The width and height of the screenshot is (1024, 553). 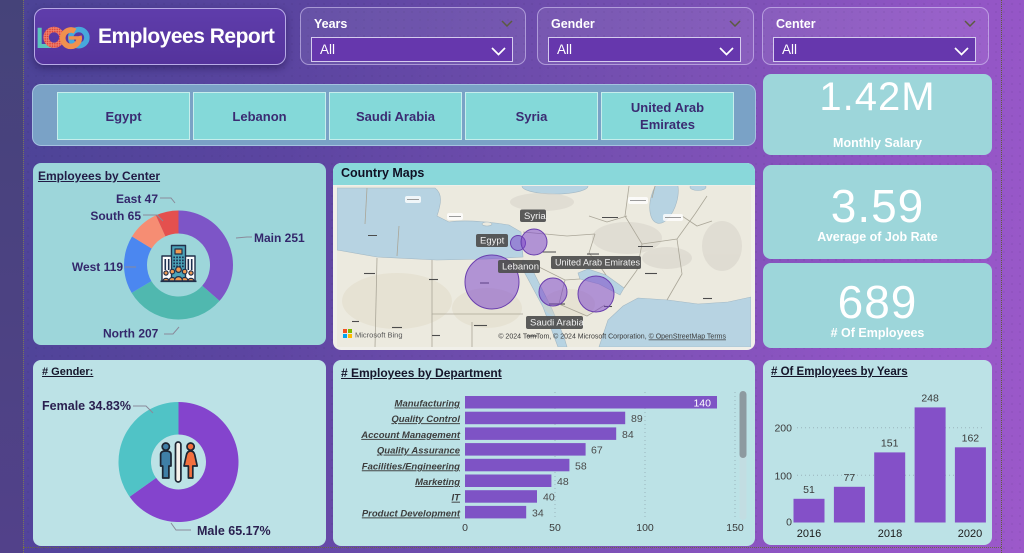 What do you see at coordinates (115, 216) in the screenshot?
I see `svg-text: South 65` at bounding box center [115, 216].